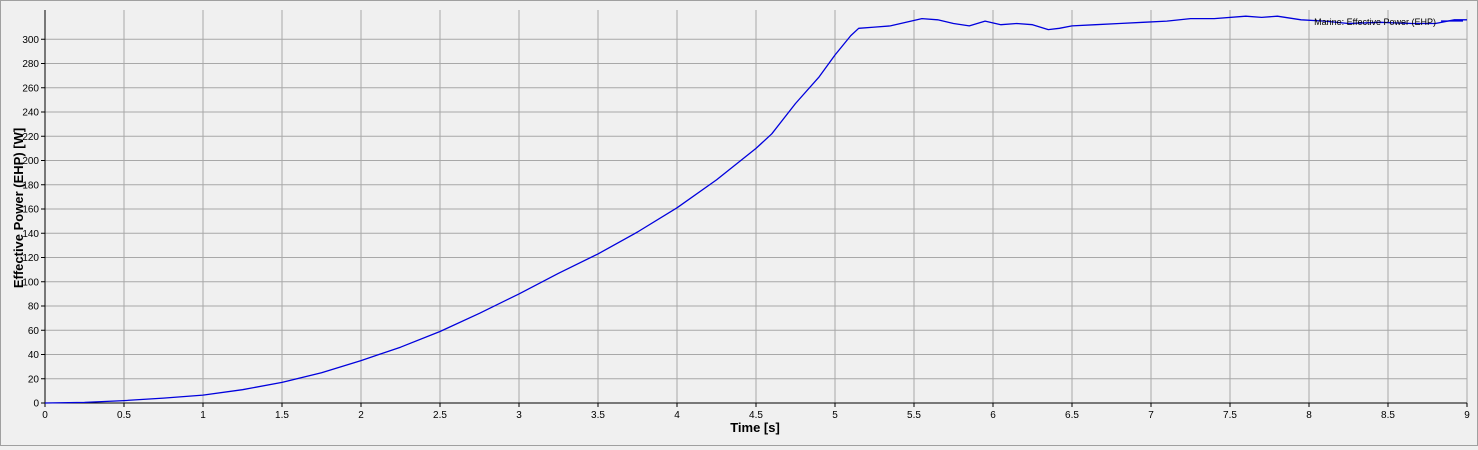 This screenshot has height=450, width=1478. Describe the element at coordinates (30, 282) in the screenshot. I see `y-tick-label: 100` at that location.